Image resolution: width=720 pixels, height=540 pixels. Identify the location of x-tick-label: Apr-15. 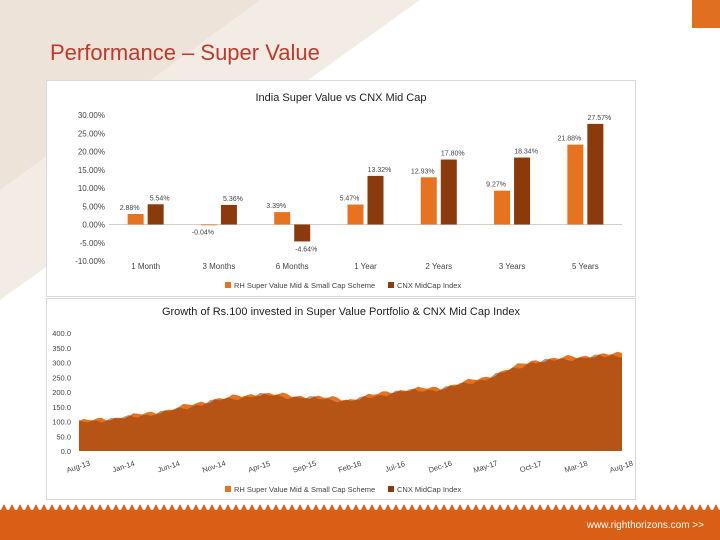
(259, 467).